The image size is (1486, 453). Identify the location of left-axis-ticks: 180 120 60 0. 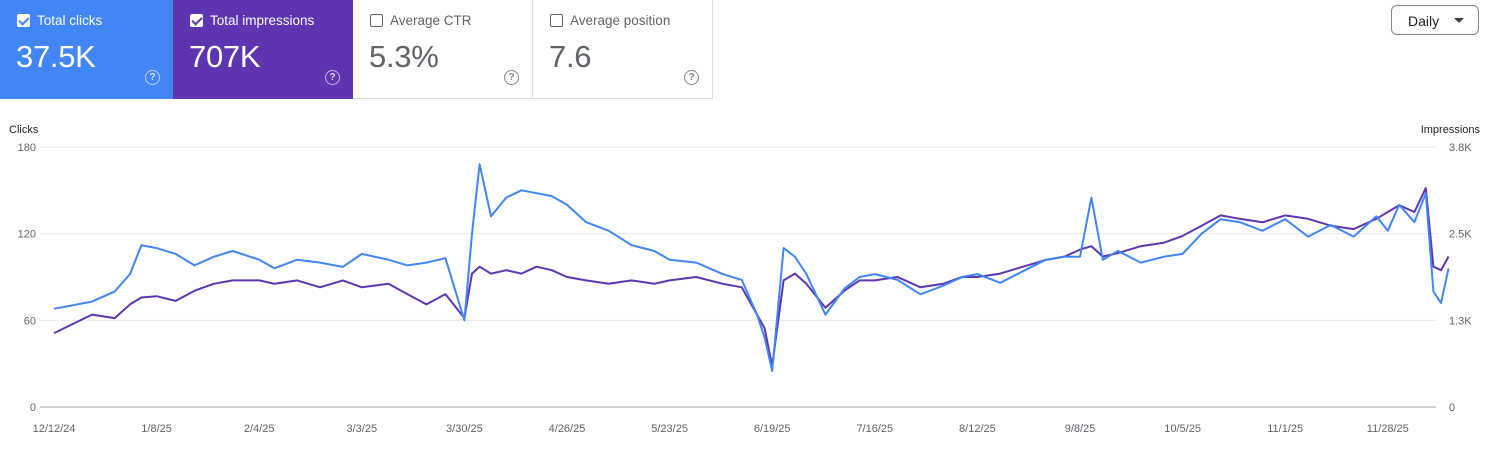
(27, 278).